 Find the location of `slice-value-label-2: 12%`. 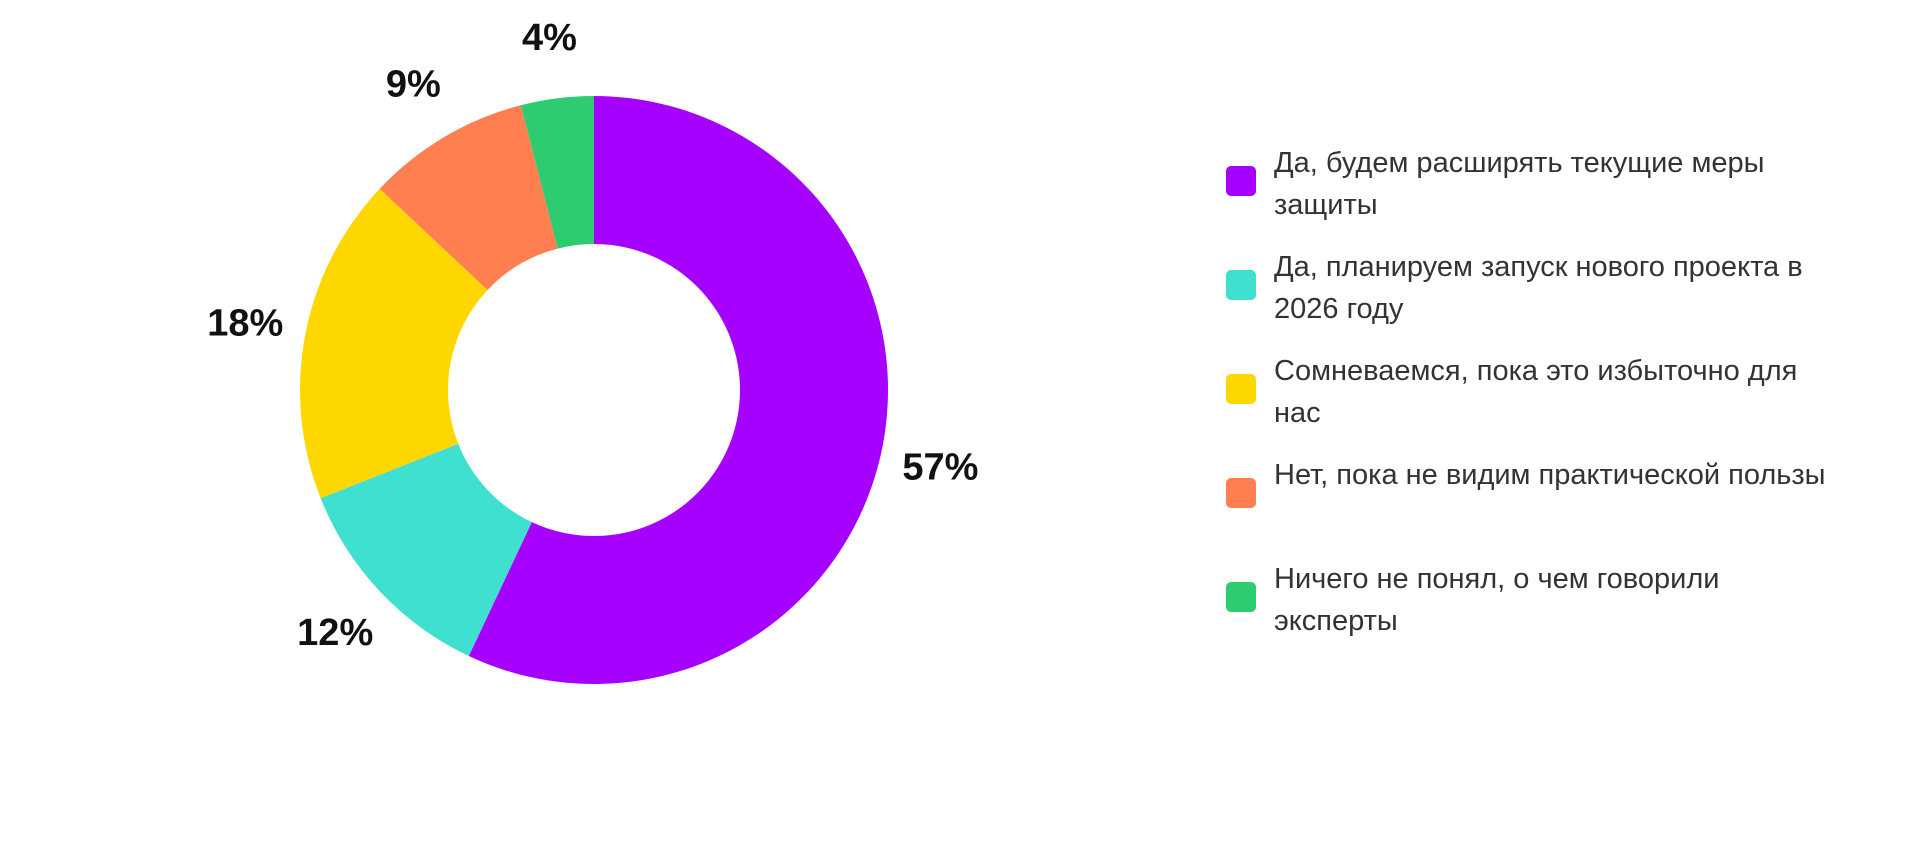

slice-value-label-2: 12% is located at coordinates (335, 633).